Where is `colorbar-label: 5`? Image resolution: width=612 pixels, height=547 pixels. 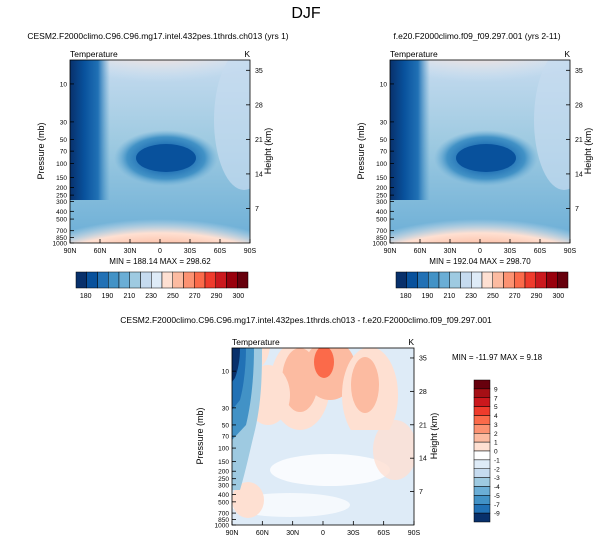
colorbar-label: 5 is located at coordinates (496, 407).